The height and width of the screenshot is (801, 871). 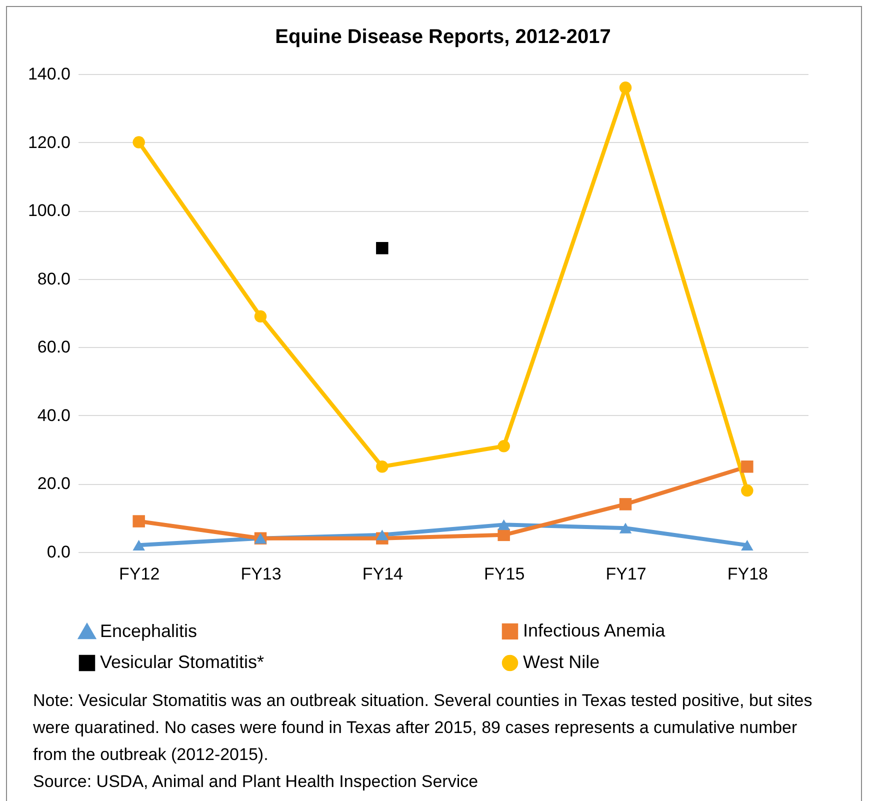 I want to click on legend-label: West Nile, so click(x=561, y=662).